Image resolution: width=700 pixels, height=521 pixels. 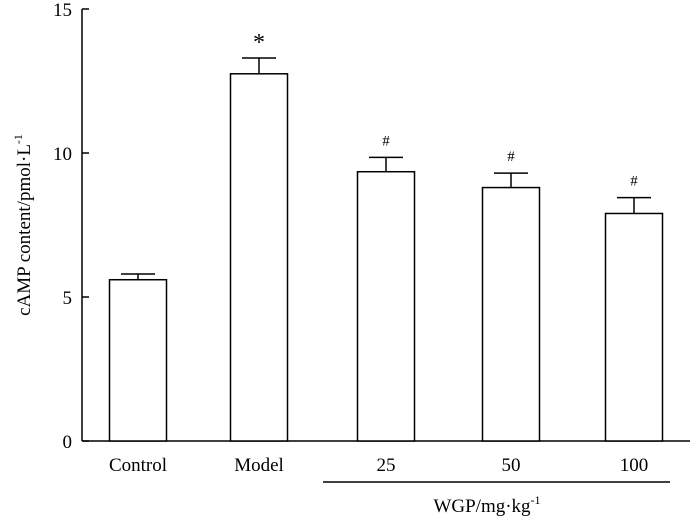 What do you see at coordinates (62, 154) in the screenshot?
I see `y-tick-label: 10` at bounding box center [62, 154].